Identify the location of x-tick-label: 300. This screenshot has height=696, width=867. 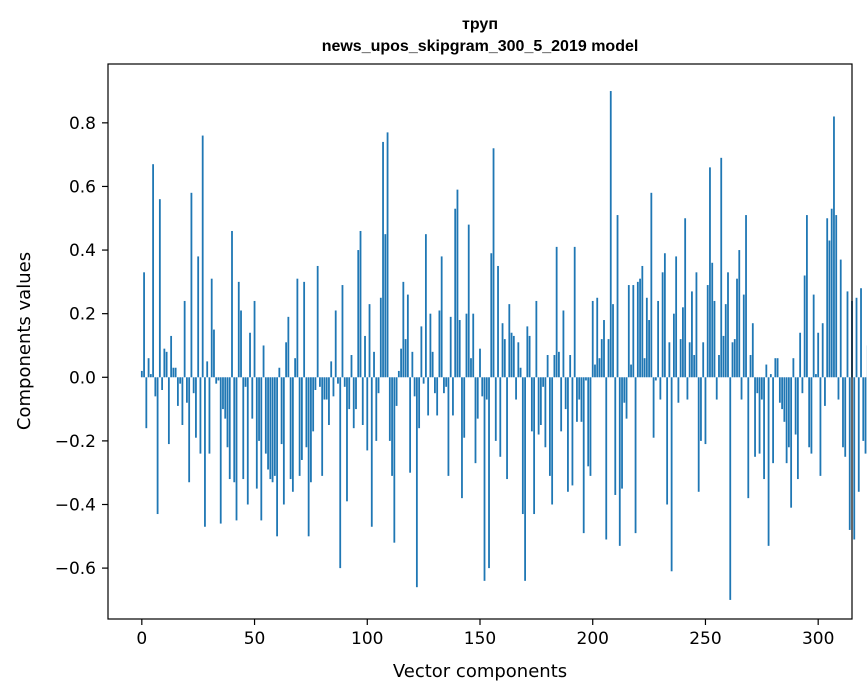
(818, 639).